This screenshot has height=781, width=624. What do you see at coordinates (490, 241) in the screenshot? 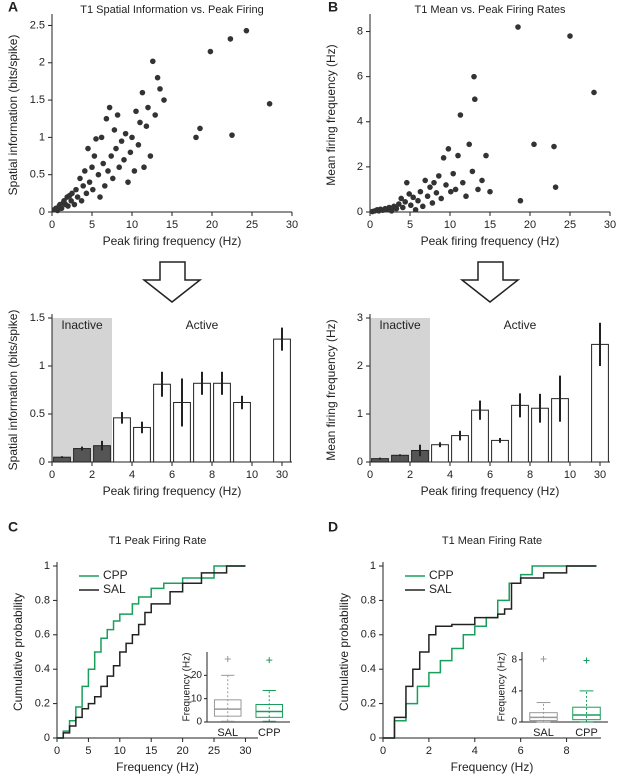
I see `x-axis-label: Peak firing frequency (Hz)` at bounding box center [490, 241].